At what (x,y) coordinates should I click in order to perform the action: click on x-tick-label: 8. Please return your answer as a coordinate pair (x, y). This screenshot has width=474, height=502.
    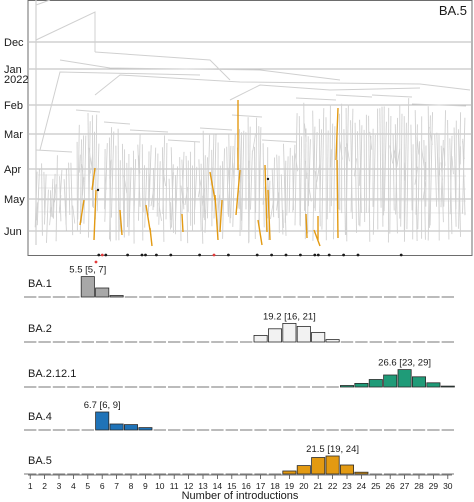
    Looking at the image, I should click on (131, 486).